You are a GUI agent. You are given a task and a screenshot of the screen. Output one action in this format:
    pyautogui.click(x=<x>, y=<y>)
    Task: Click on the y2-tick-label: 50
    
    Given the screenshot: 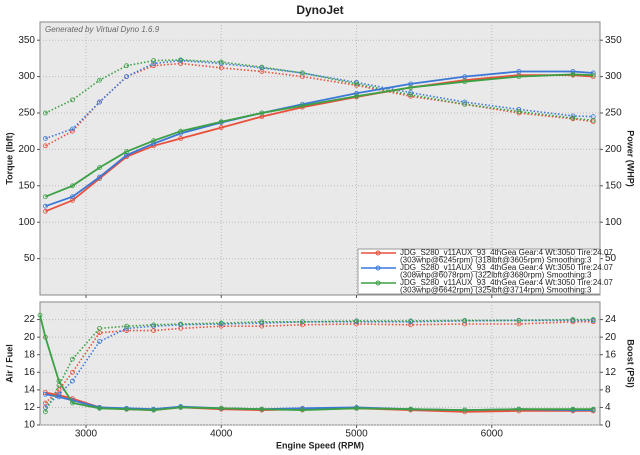 What is the action you would take?
    pyautogui.click(x=611, y=258)
    